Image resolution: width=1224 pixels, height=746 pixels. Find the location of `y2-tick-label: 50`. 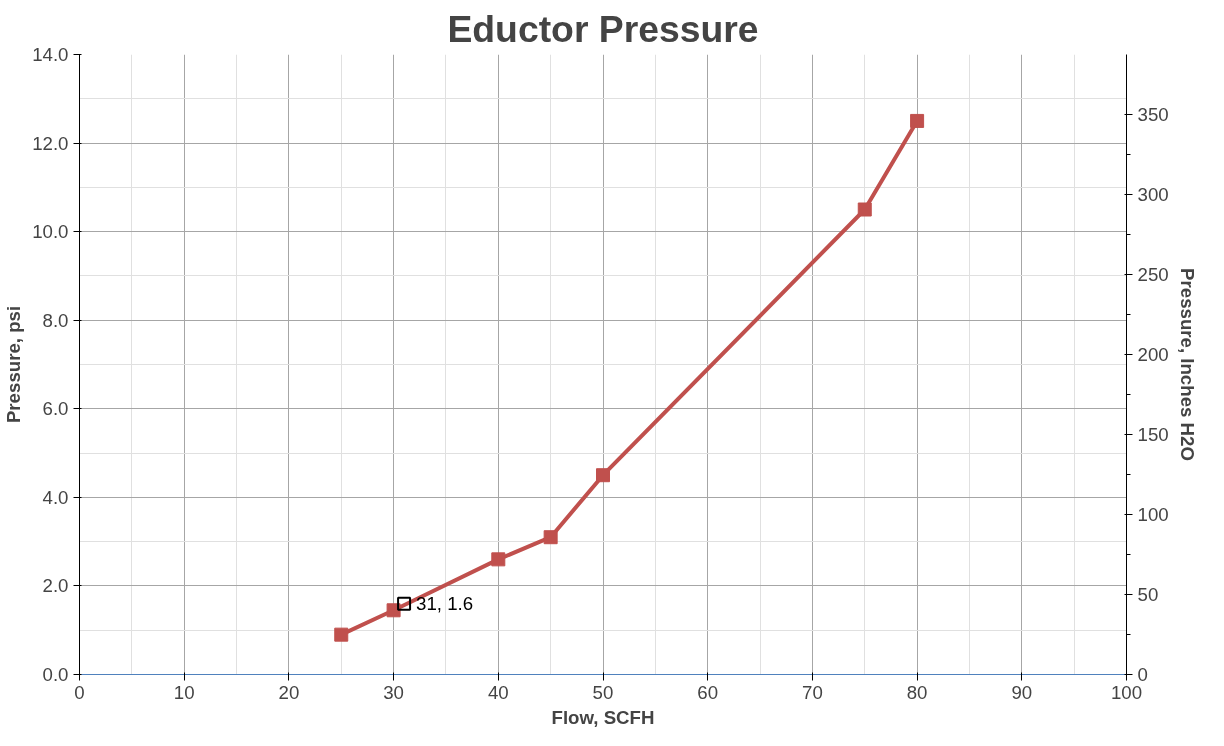

y2-tick-label: 50 is located at coordinates (1148, 594).